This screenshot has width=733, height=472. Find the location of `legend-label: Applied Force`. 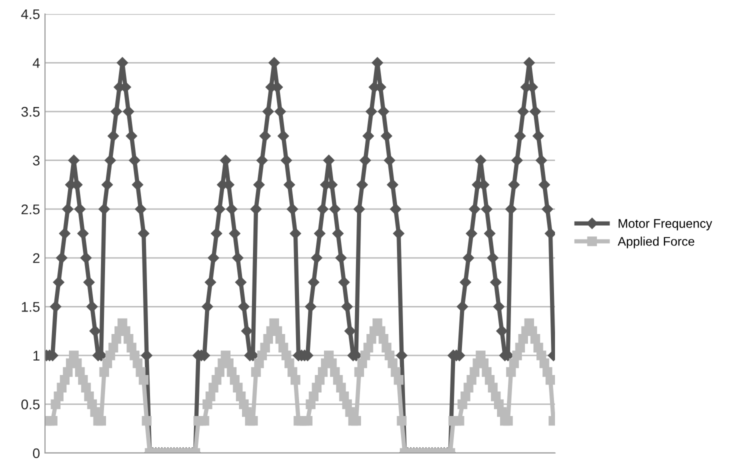

legend-label: Applied Force is located at coordinates (656, 242).